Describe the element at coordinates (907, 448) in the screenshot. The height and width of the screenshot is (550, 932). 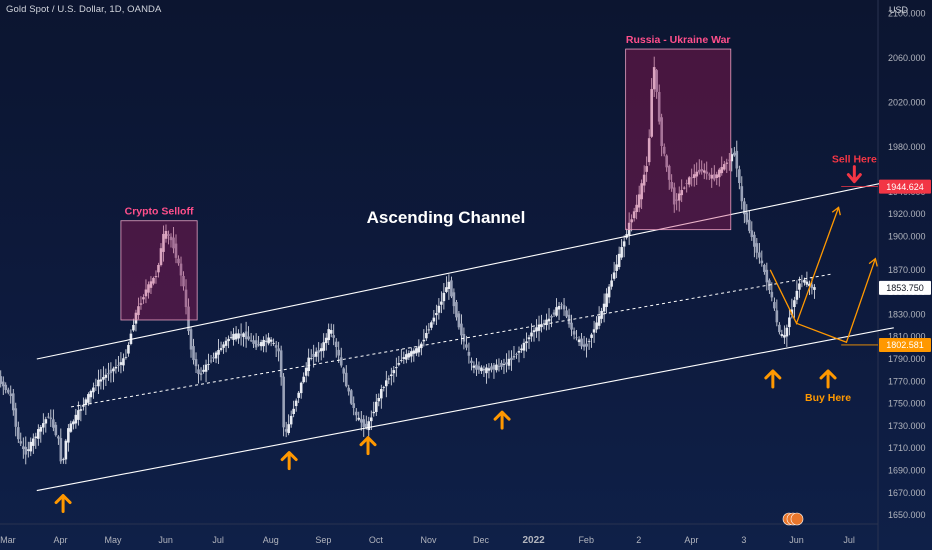
I see `y-tick-label: 1710.000` at that location.